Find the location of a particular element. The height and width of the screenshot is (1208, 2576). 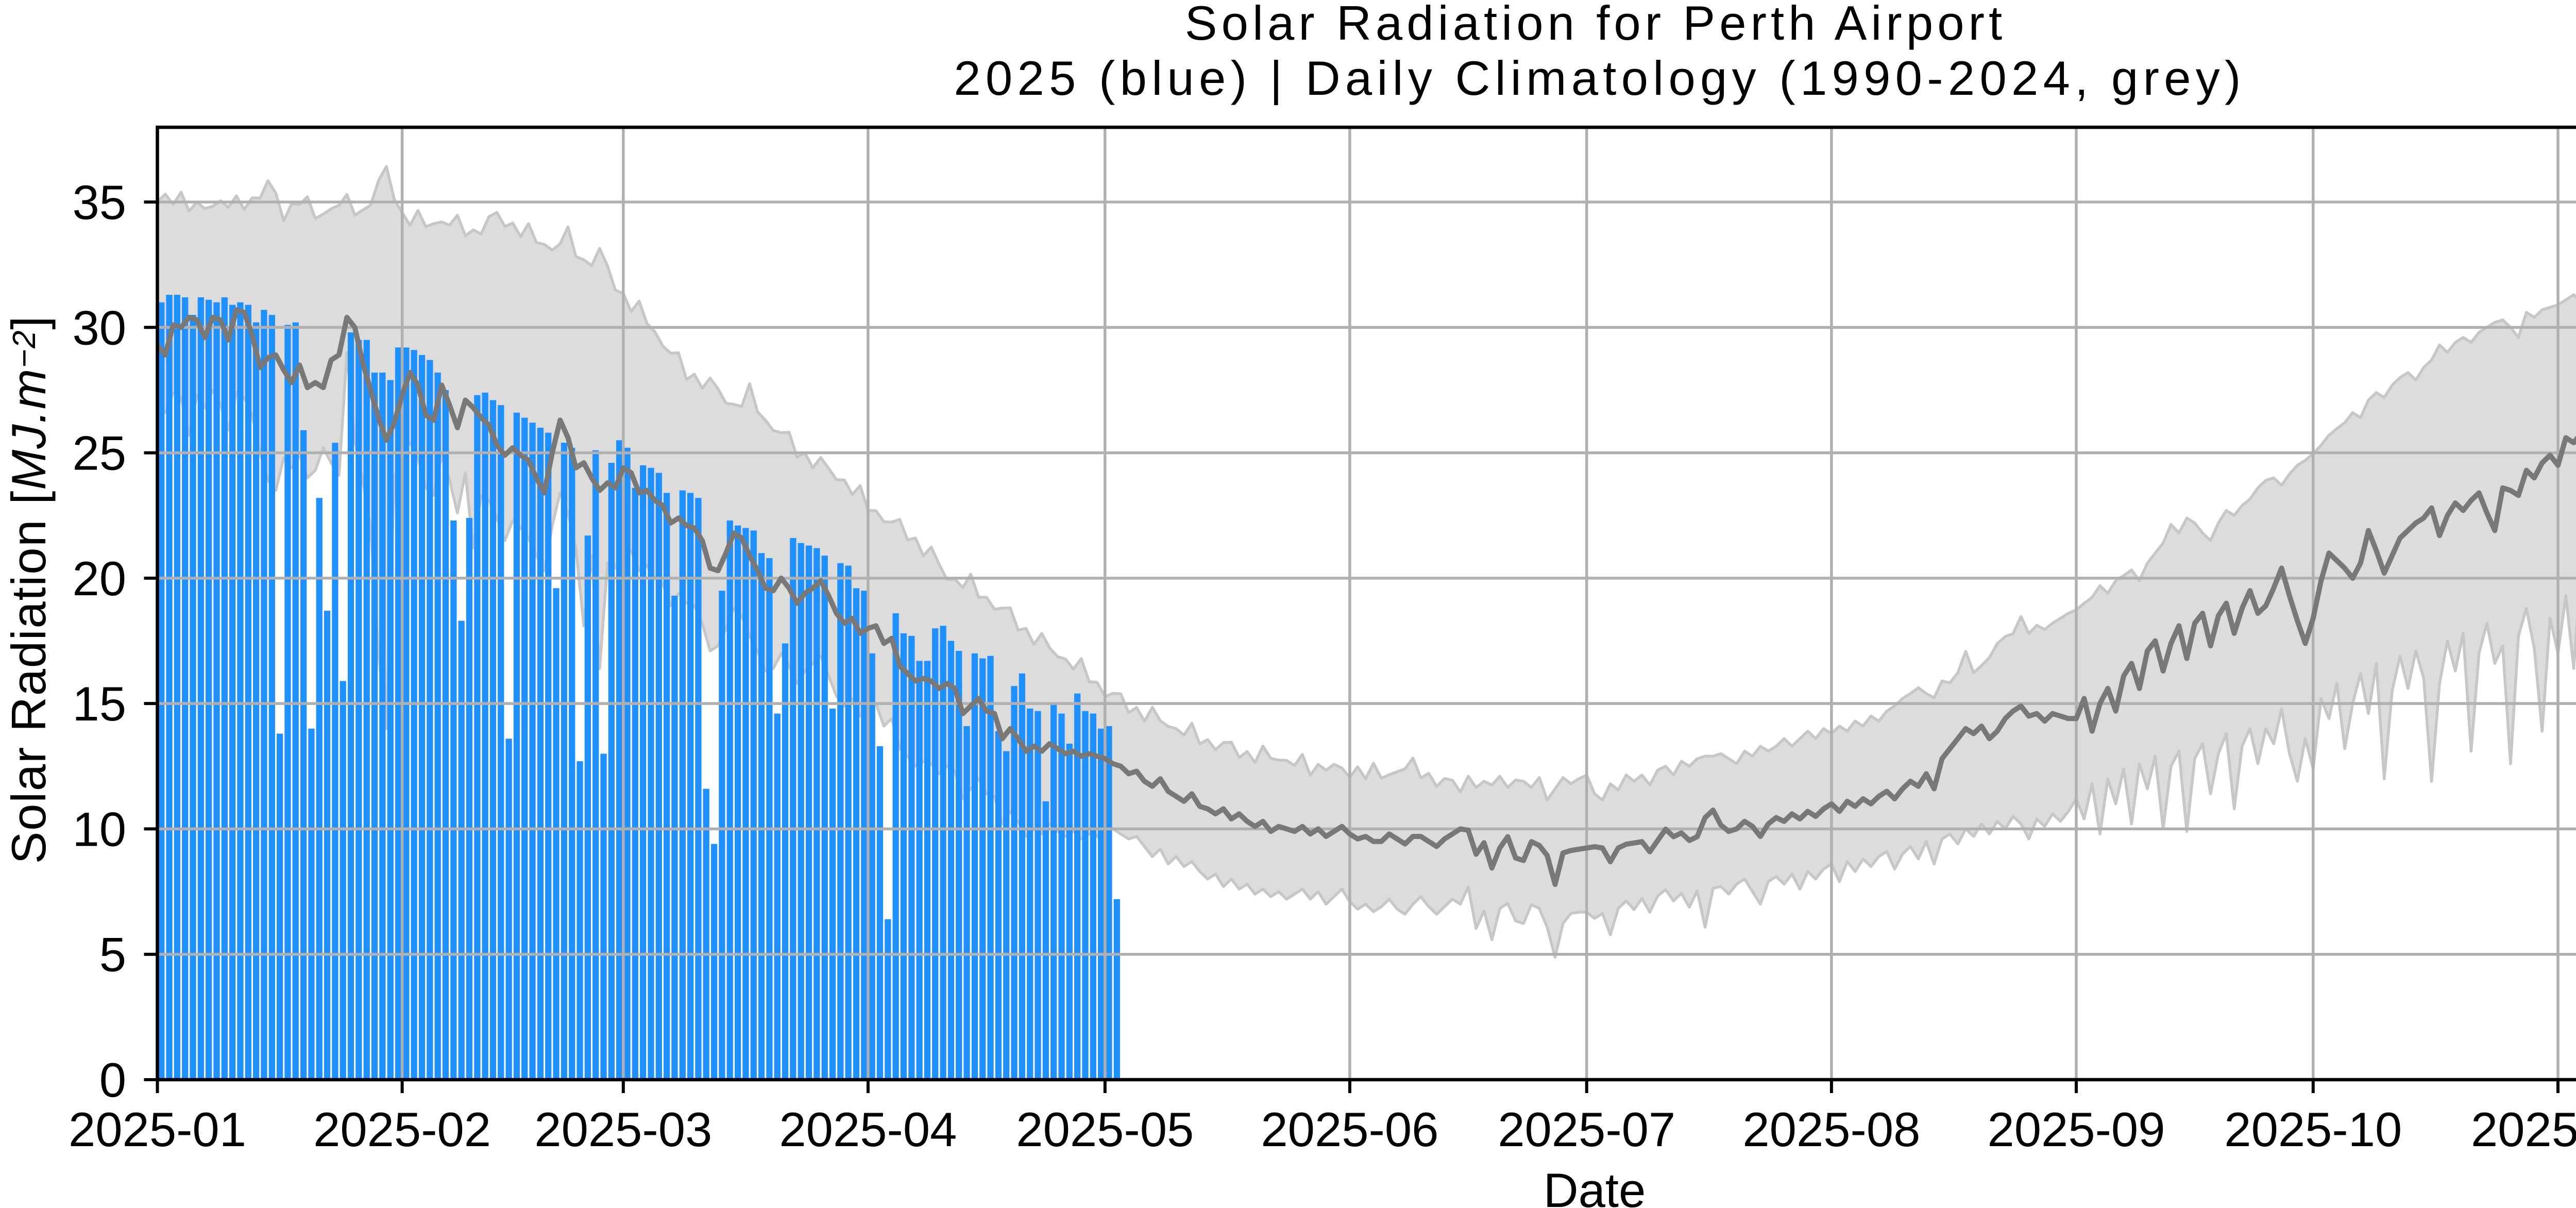

svg-text: 20 is located at coordinates (99, 578).